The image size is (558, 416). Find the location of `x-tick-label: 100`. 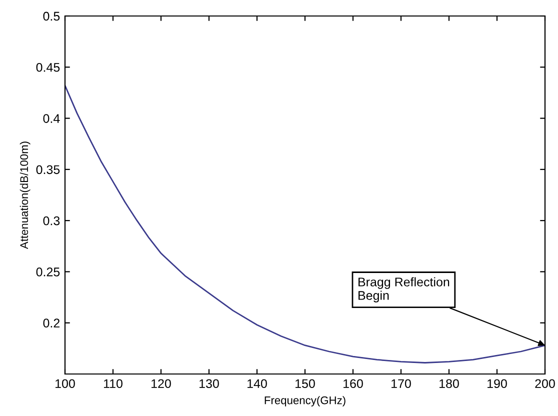

x-tick-label: 100 is located at coordinates (65, 383).